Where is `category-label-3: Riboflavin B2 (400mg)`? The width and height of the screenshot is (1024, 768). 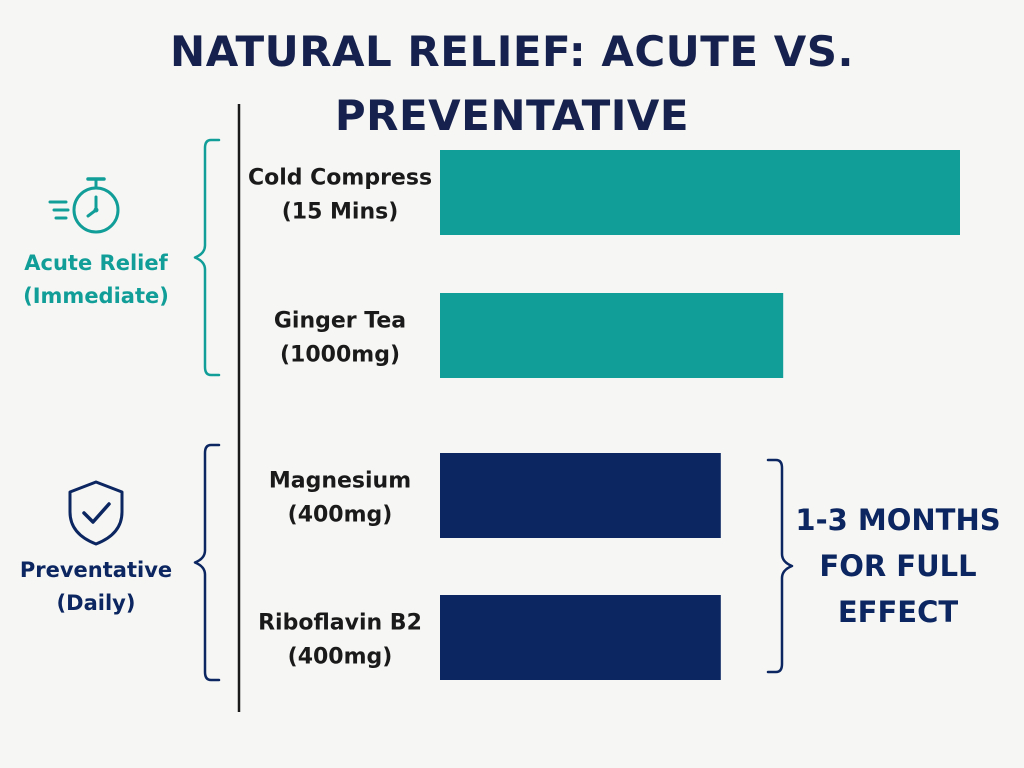
category-label-3: Riboflavin B2 (400mg) is located at coordinates (340, 640).